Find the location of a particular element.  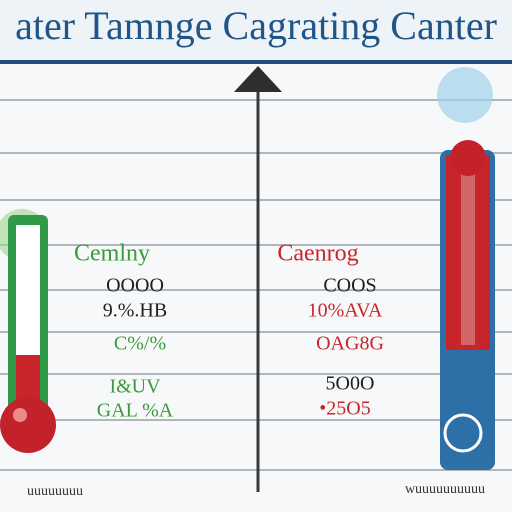

dial is located at coordinates (463, 433).